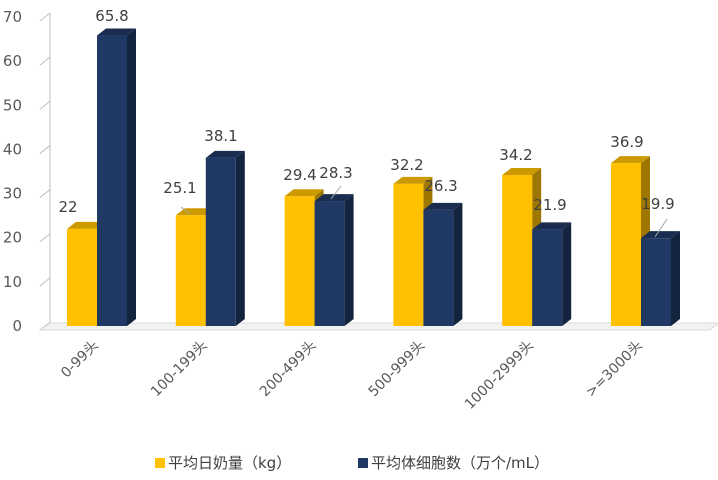  I want to click on data-label: 22, so click(67, 207).